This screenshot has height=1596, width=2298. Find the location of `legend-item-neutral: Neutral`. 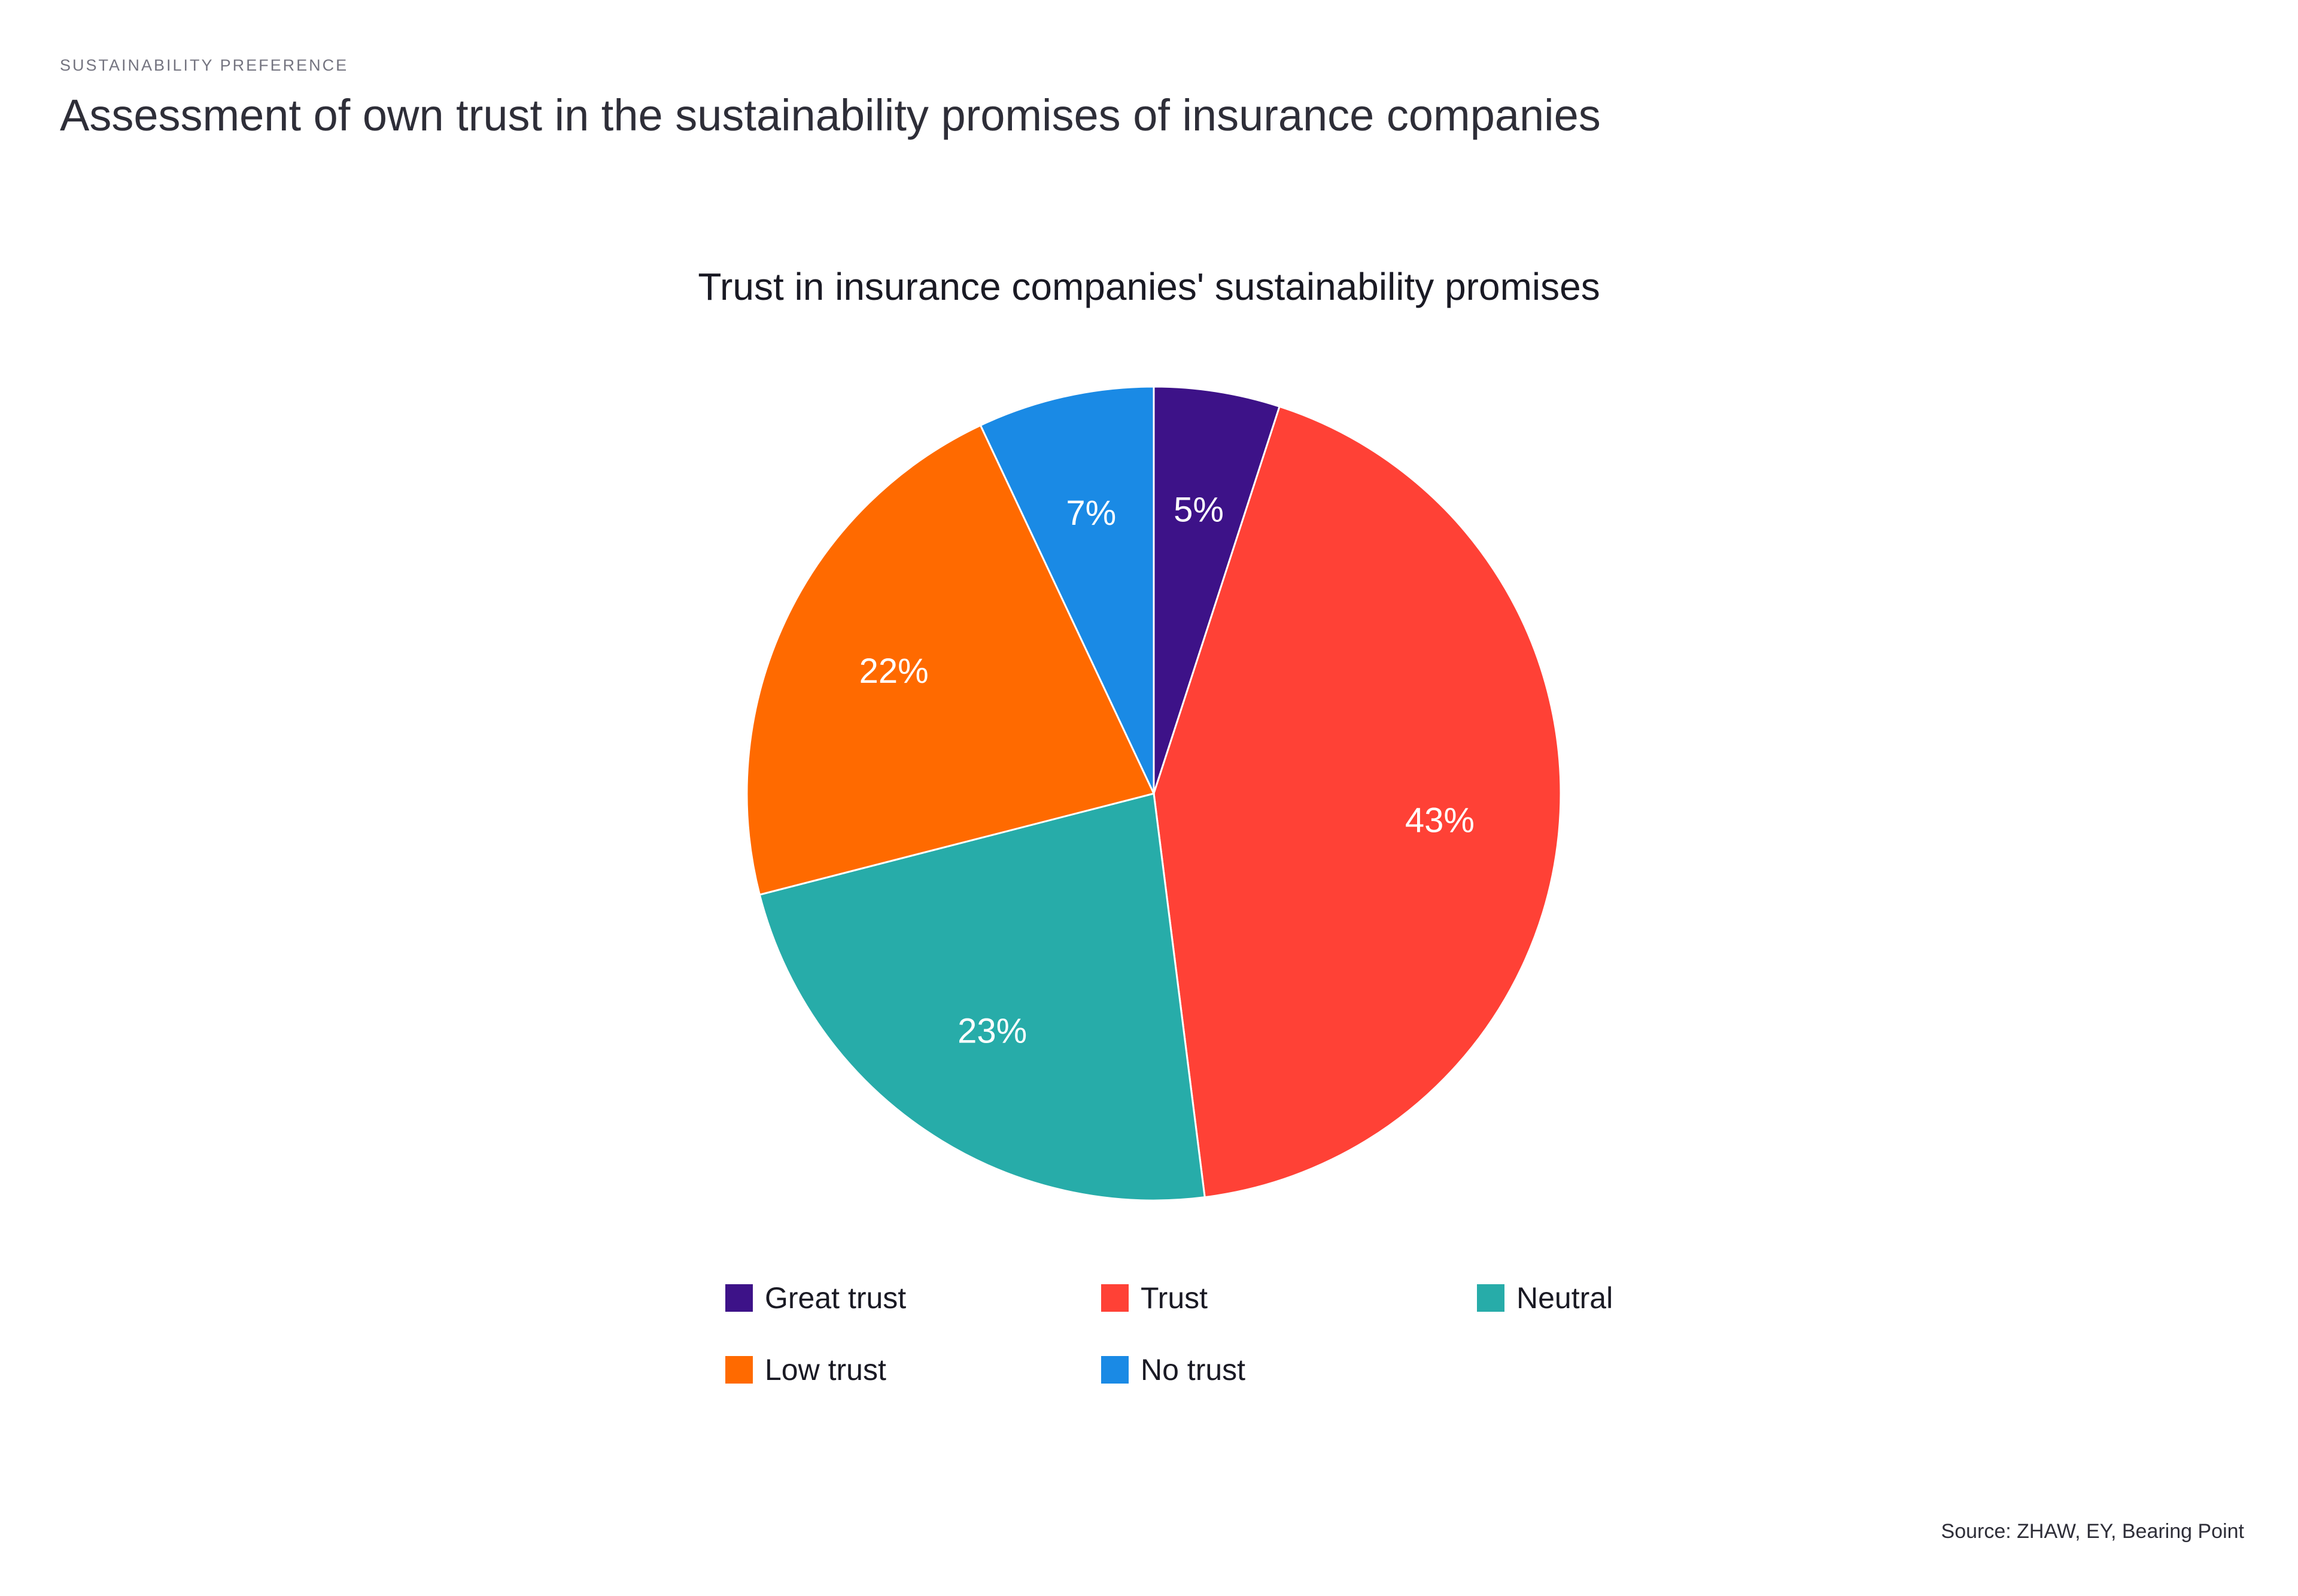

legend-item-neutral: Neutral is located at coordinates (1545, 1298).